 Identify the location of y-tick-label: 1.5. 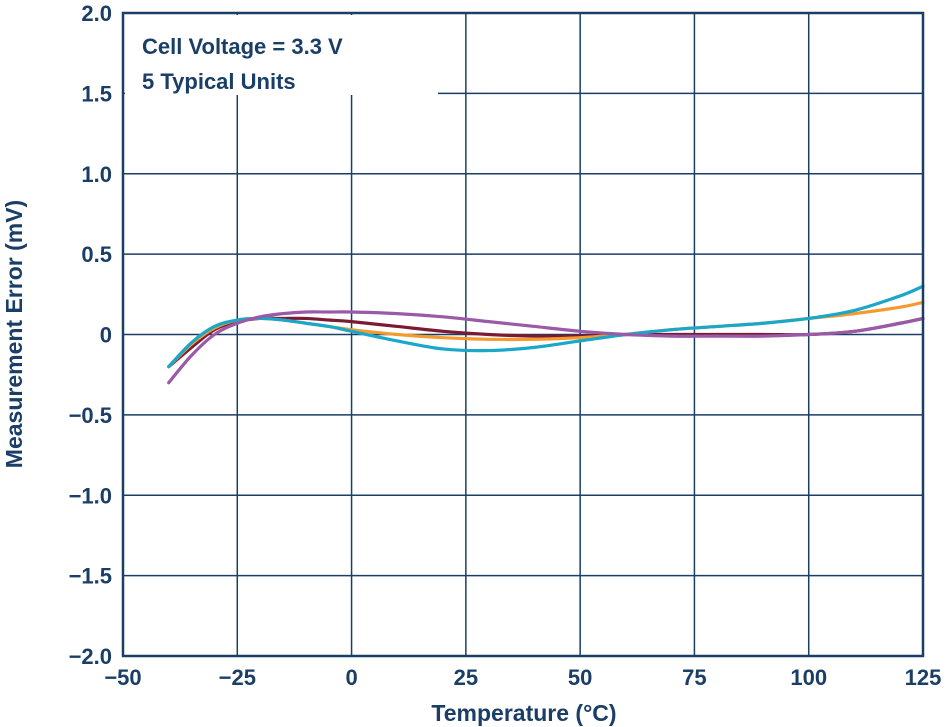
(96, 93).